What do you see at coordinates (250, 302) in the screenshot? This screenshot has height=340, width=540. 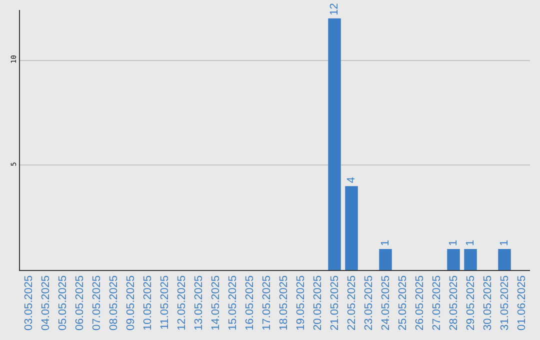 I see `x-tick-label: 16.05.2025` at bounding box center [250, 302].